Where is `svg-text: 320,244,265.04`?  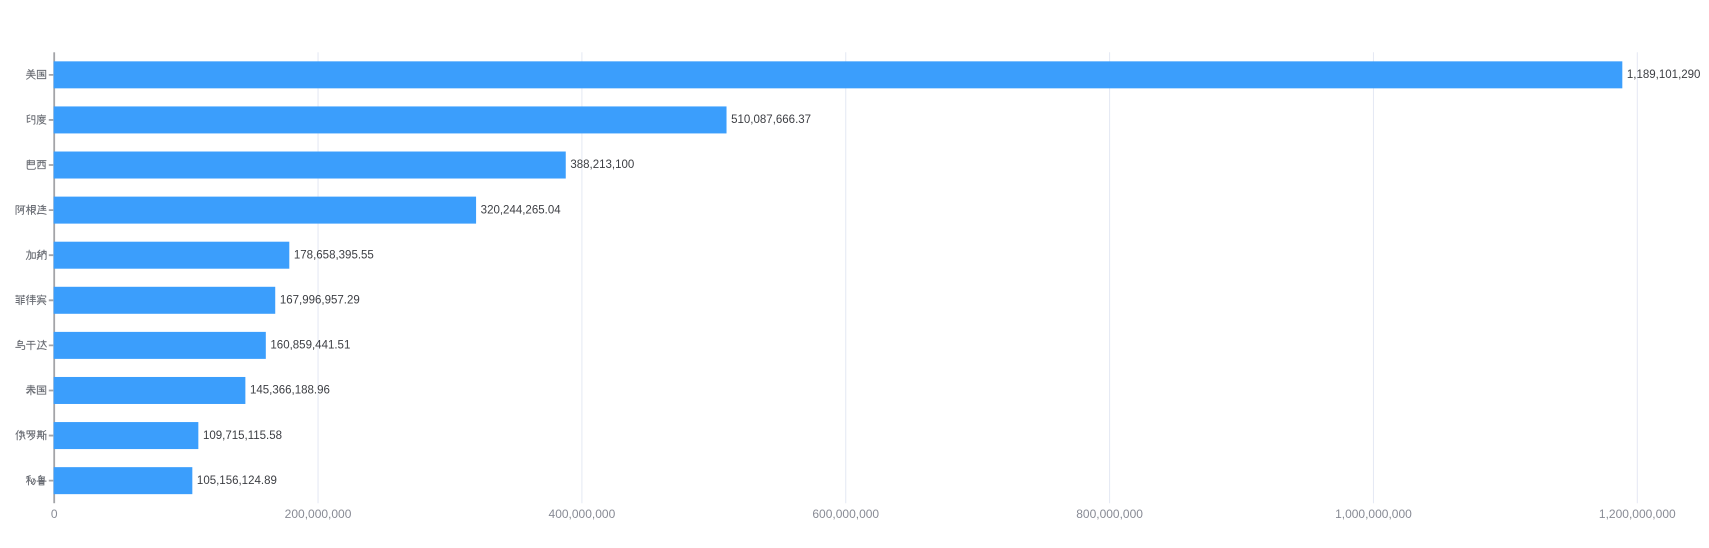 svg-text: 320,244,265.04 is located at coordinates (521, 210).